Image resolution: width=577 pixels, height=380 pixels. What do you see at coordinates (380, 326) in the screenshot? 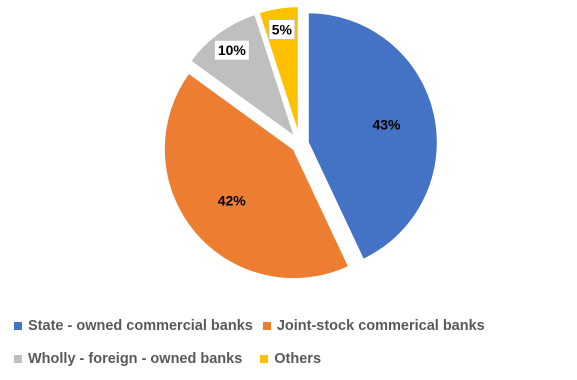
I see `legend-label-joint-stock: Joint-stock commerical banks` at bounding box center [380, 326].